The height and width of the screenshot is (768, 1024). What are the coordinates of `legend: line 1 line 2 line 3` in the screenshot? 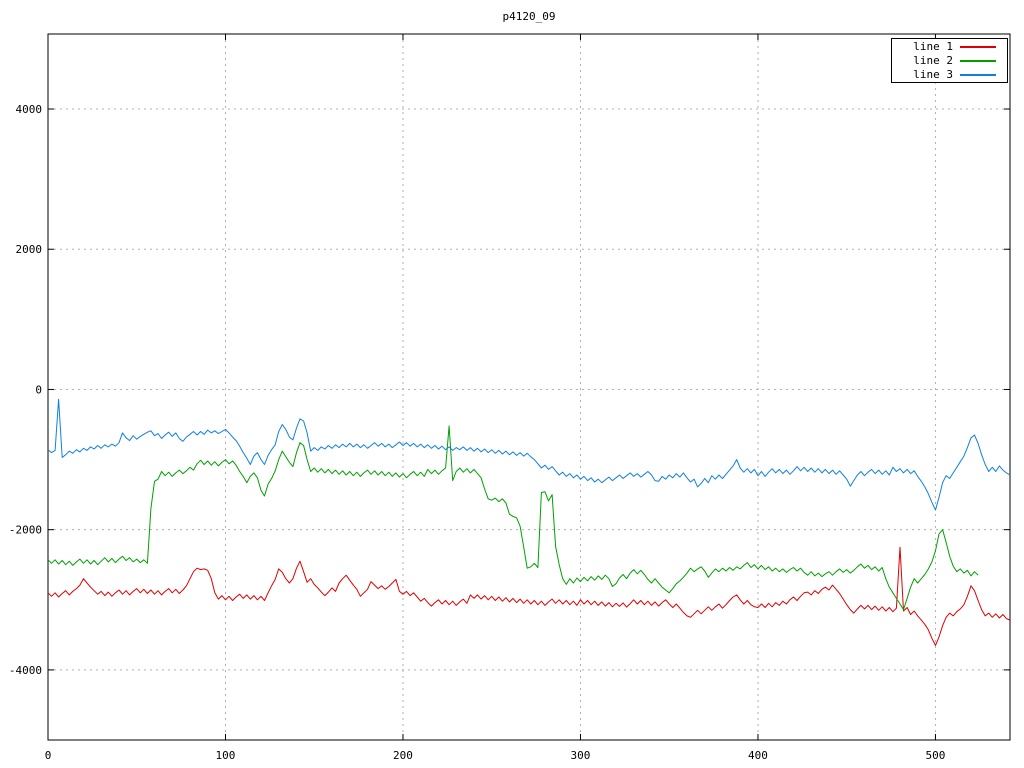 It's located at (949, 60).